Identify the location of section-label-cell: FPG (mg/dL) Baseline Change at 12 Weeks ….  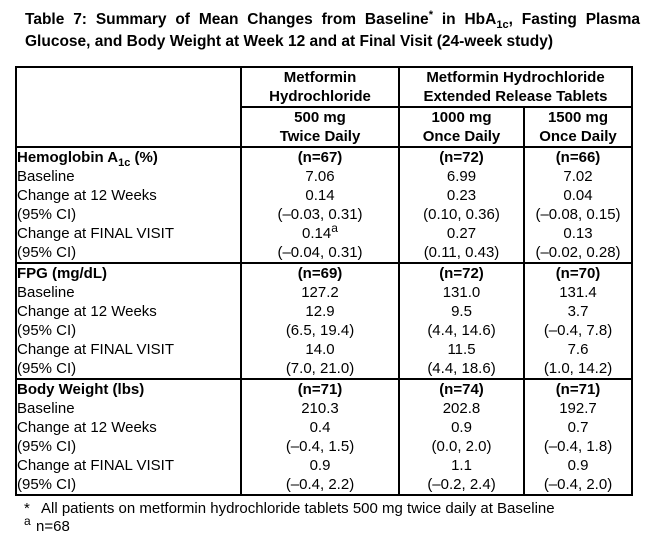
(128, 321).